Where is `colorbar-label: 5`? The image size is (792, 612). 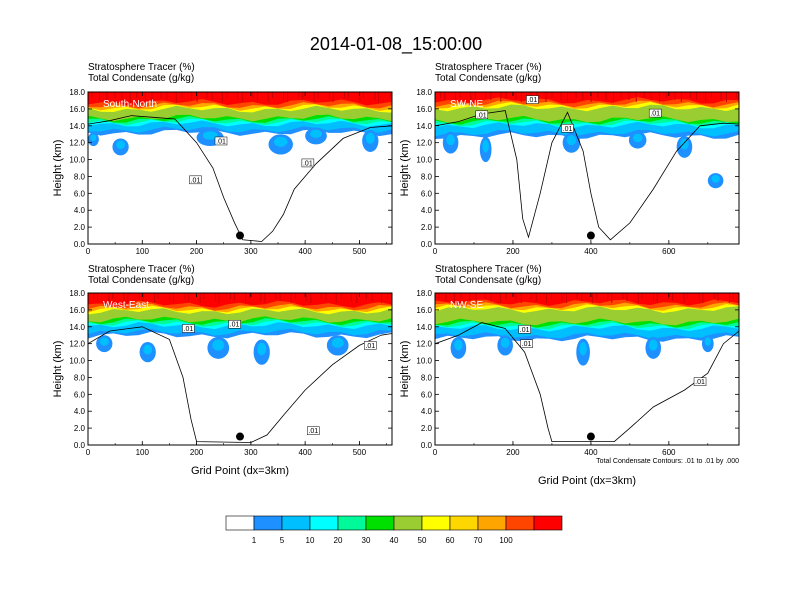
colorbar-label: 5 is located at coordinates (282, 540).